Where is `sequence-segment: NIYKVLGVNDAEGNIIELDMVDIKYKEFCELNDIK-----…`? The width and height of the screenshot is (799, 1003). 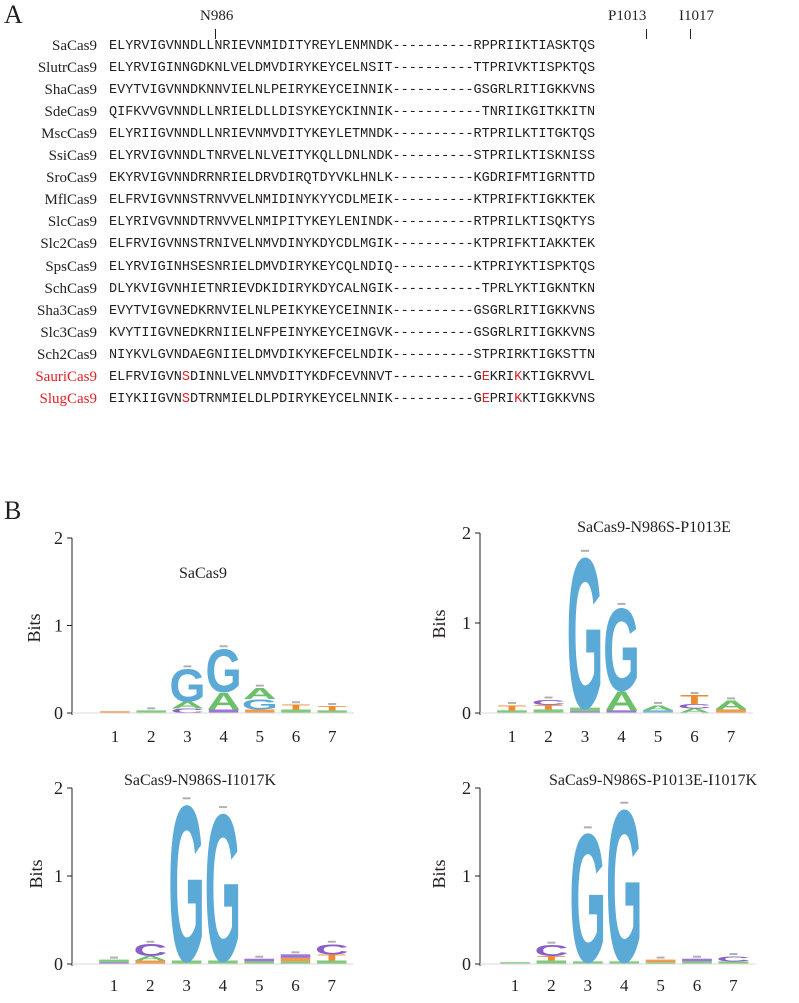
sequence-segment: NIYKVLGVNDAEGNIIELDMVDIKYKEFCELNDIK-----… is located at coordinates (352, 355).